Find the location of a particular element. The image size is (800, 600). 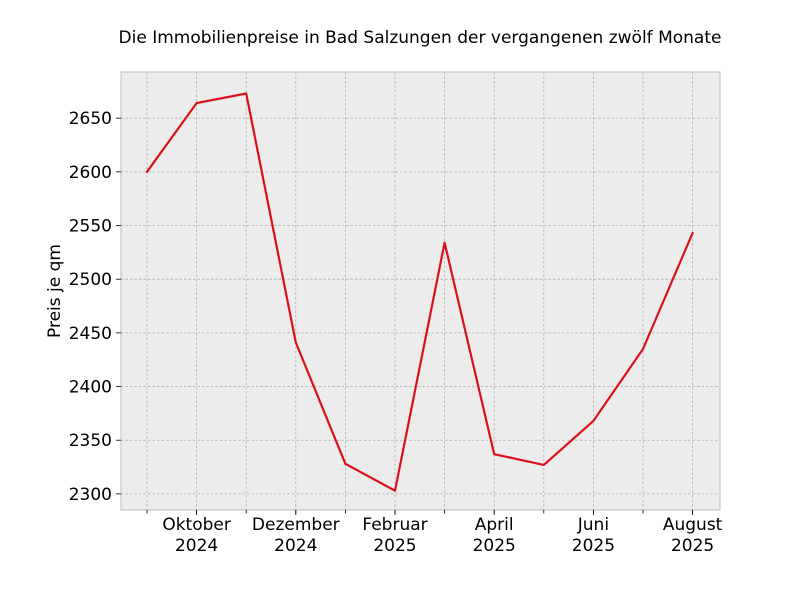

y-tick-label: 2350 is located at coordinates (90, 441).